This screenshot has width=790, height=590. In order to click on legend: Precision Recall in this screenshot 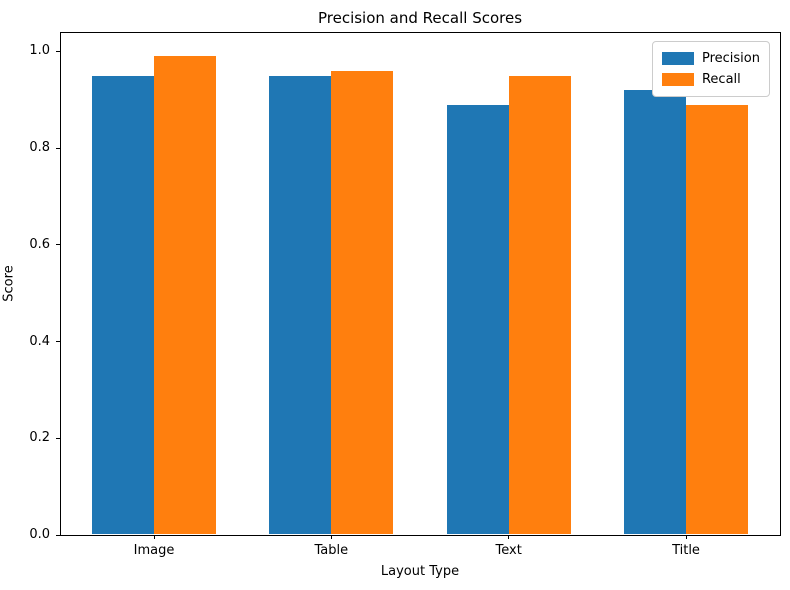, I will do `click(710, 69)`.